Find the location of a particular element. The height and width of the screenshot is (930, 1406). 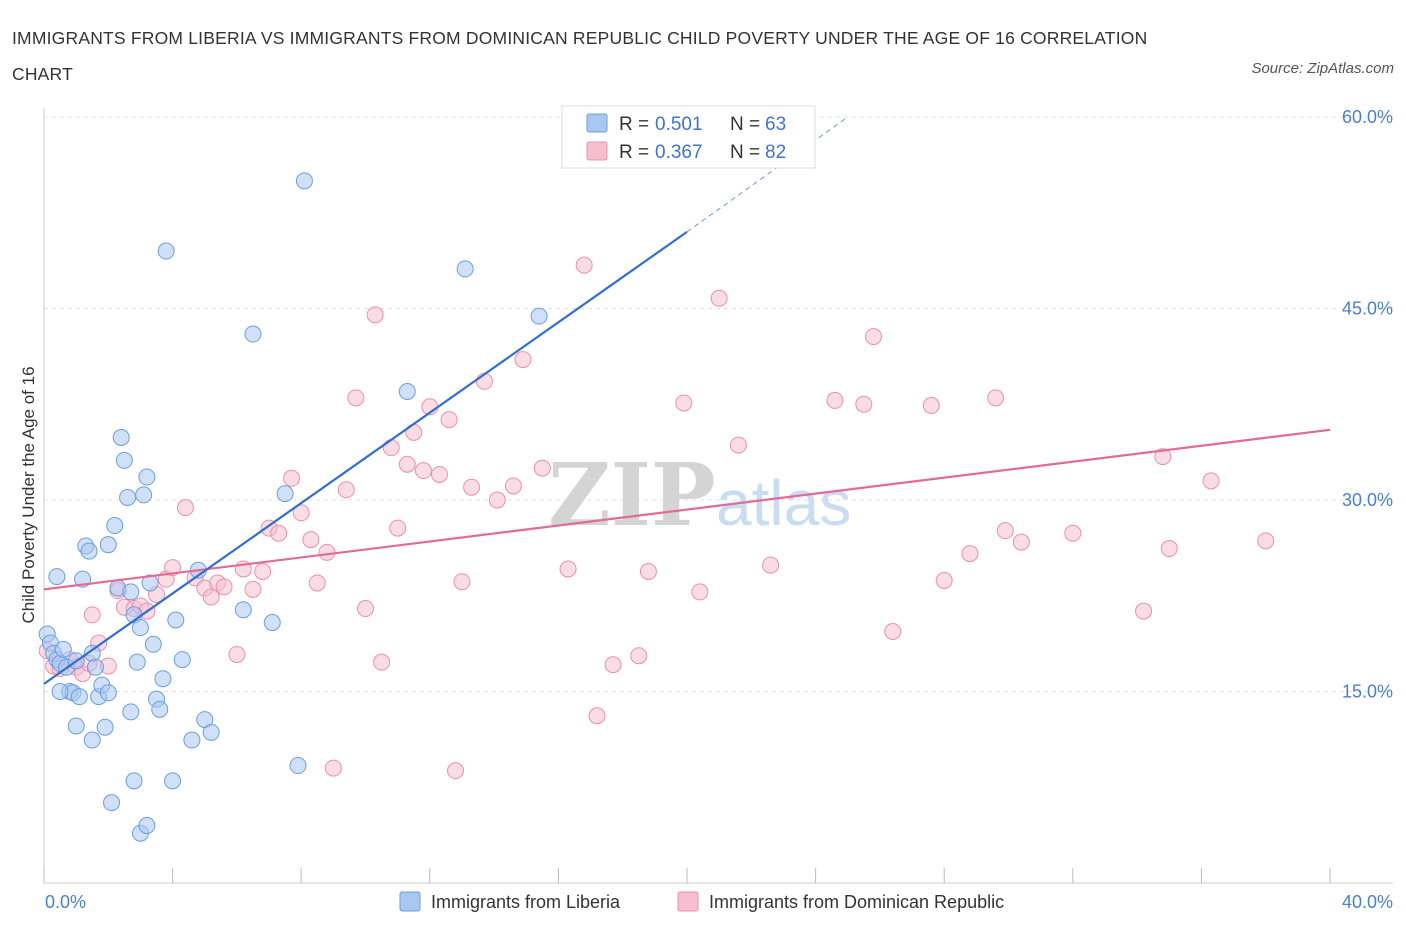

x-tick-label-min: 0.0% is located at coordinates (65, 902).